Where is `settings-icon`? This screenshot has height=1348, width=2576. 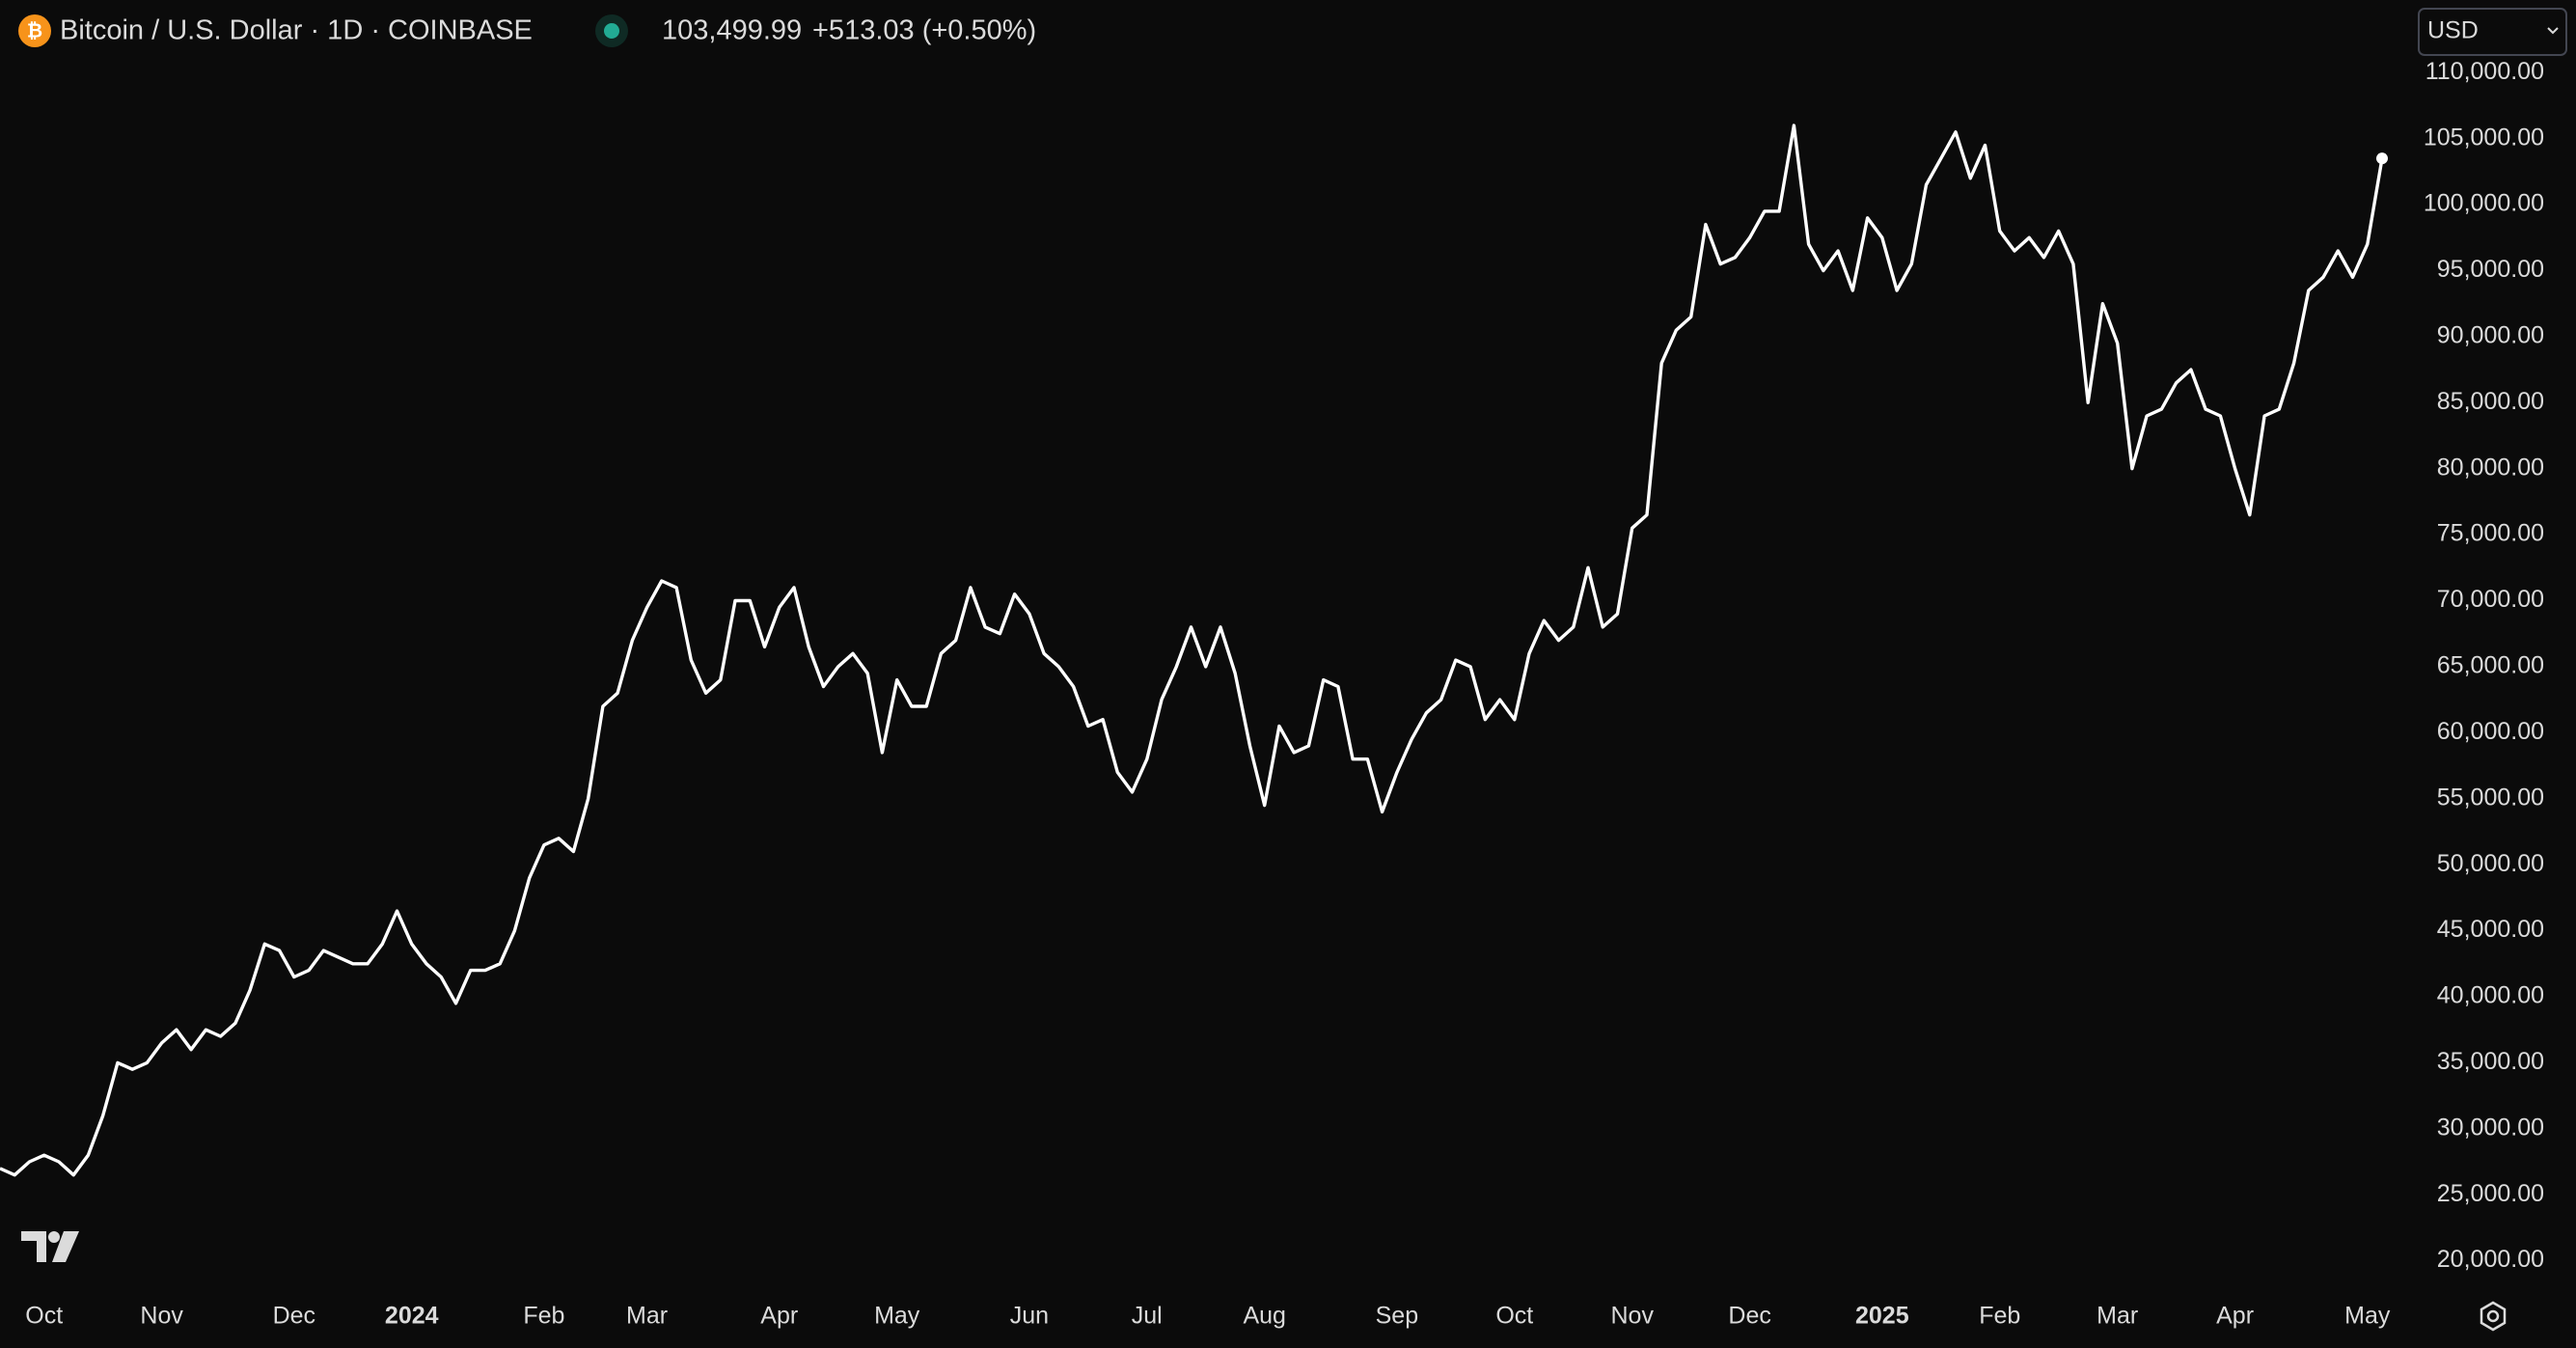
settings-icon is located at coordinates (2494, 1316).